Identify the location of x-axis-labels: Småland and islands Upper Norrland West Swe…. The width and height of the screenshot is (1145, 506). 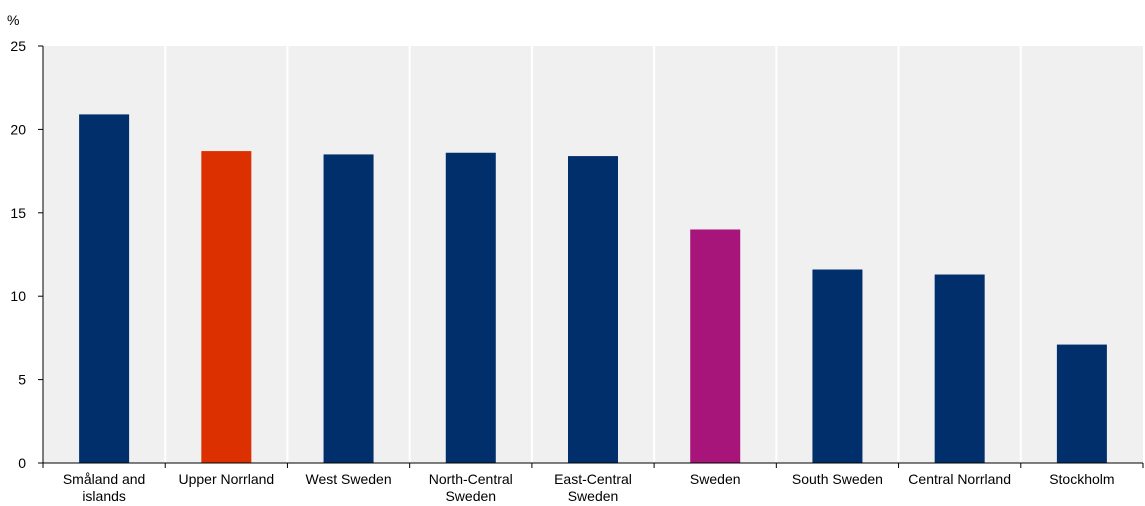
(593, 483).